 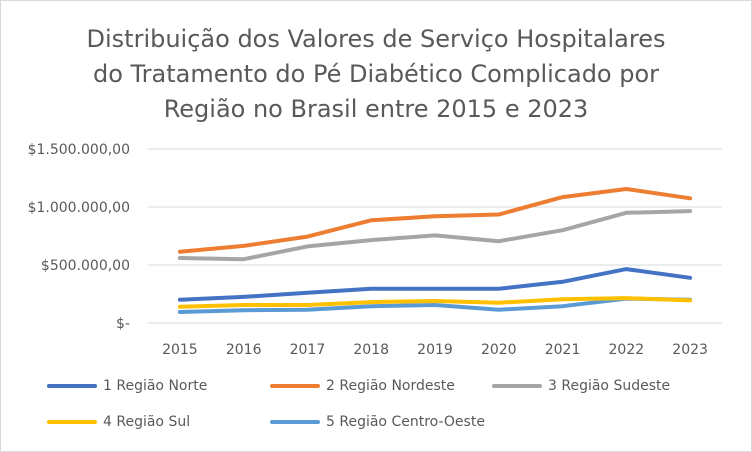 What do you see at coordinates (690, 350) in the screenshot?
I see `x-tick-label: 2023` at bounding box center [690, 350].